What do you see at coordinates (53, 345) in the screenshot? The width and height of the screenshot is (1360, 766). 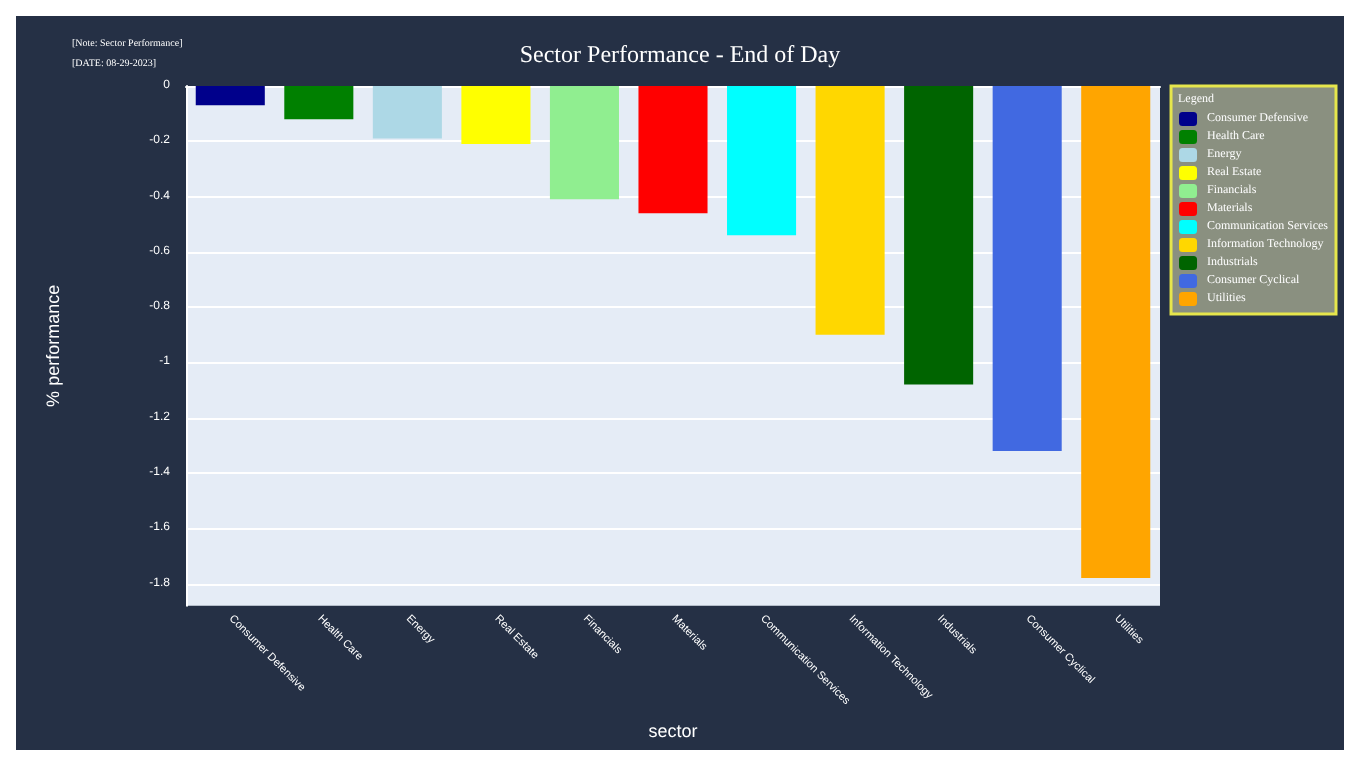 I see `y-axis-title: % performance` at bounding box center [53, 345].